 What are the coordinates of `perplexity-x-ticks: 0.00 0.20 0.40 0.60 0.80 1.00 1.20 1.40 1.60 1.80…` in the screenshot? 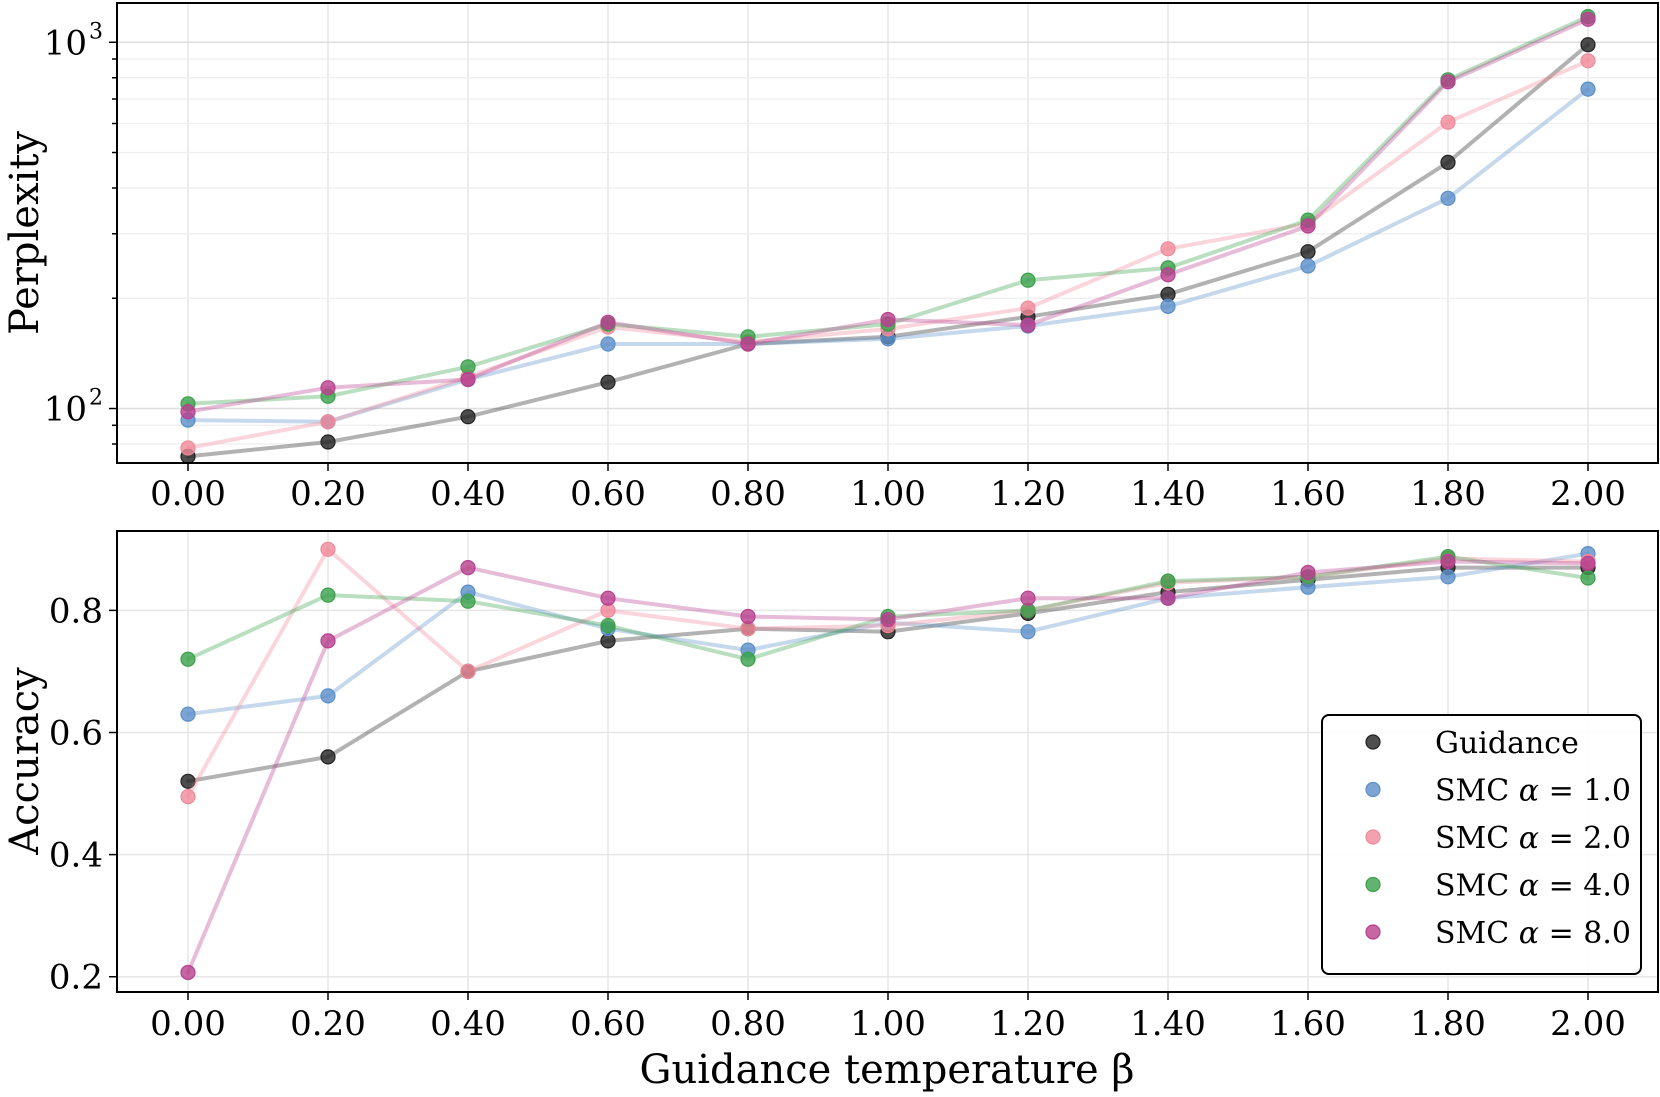 It's located at (888, 488).